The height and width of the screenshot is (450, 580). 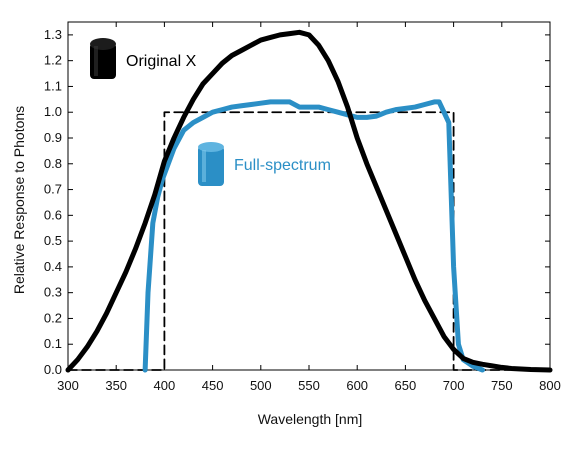 I want to click on y-tick-label: 1.0, so click(x=53, y=111).